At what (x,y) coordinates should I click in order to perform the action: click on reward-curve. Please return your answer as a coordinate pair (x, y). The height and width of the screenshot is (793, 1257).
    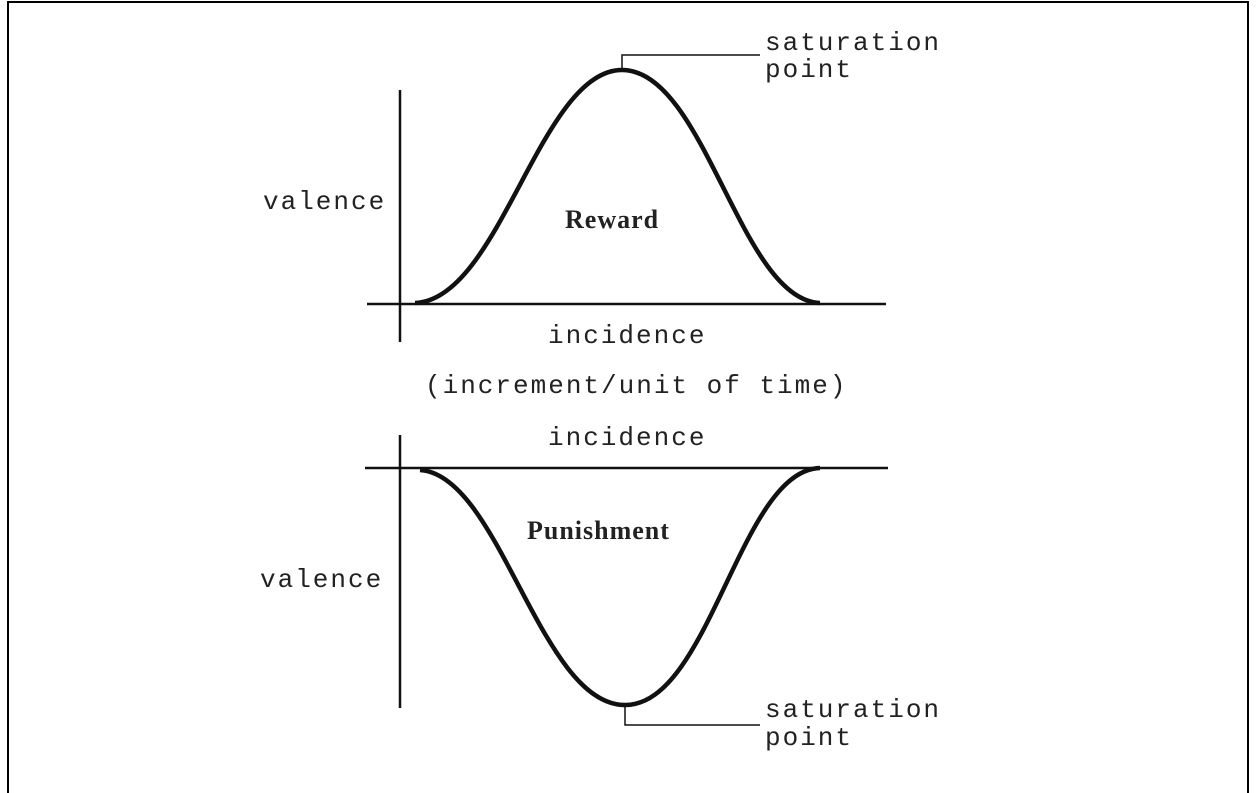
    Looking at the image, I should click on (617, 186).